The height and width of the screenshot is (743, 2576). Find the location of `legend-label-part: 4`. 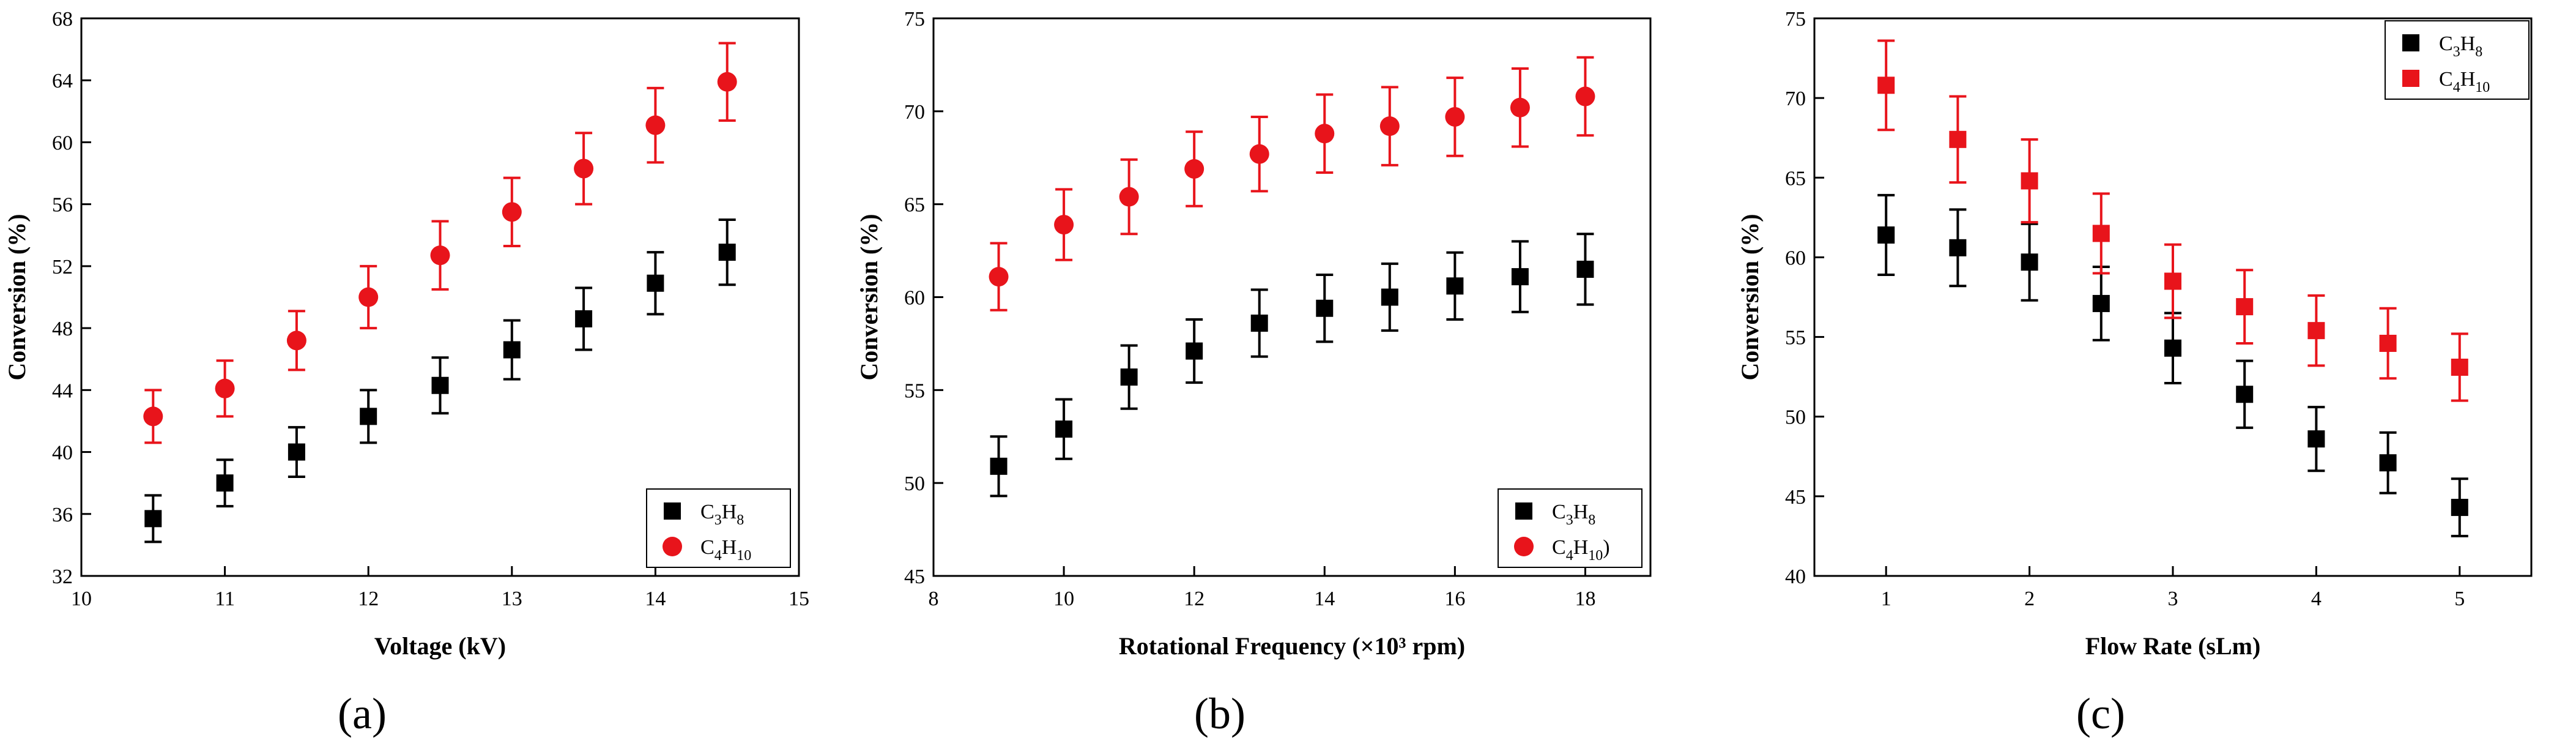

legend-label-part: 4 is located at coordinates (718, 556).